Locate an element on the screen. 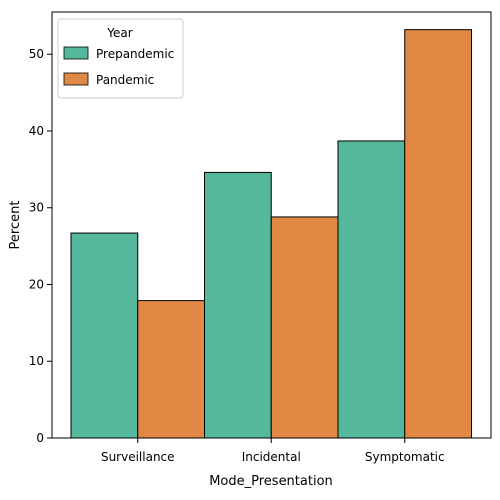 The image size is (500, 500). y-tick-label: 50 is located at coordinates (36, 54).